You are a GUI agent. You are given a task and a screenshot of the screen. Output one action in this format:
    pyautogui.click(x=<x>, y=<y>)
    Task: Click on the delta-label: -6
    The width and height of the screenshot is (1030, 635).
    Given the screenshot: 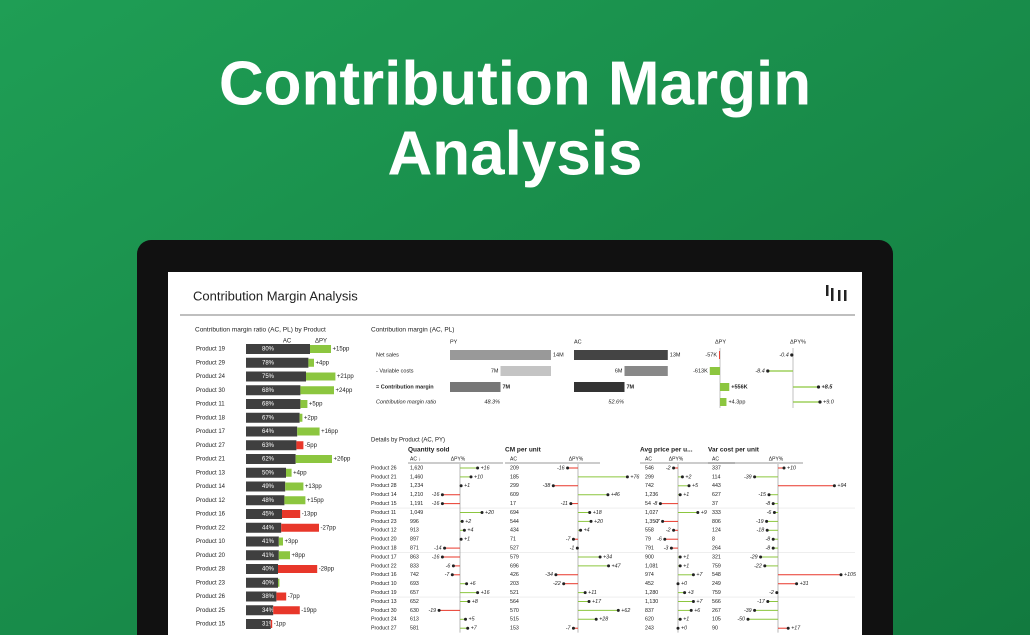 What is the action you would take?
    pyautogui.click(x=659, y=540)
    